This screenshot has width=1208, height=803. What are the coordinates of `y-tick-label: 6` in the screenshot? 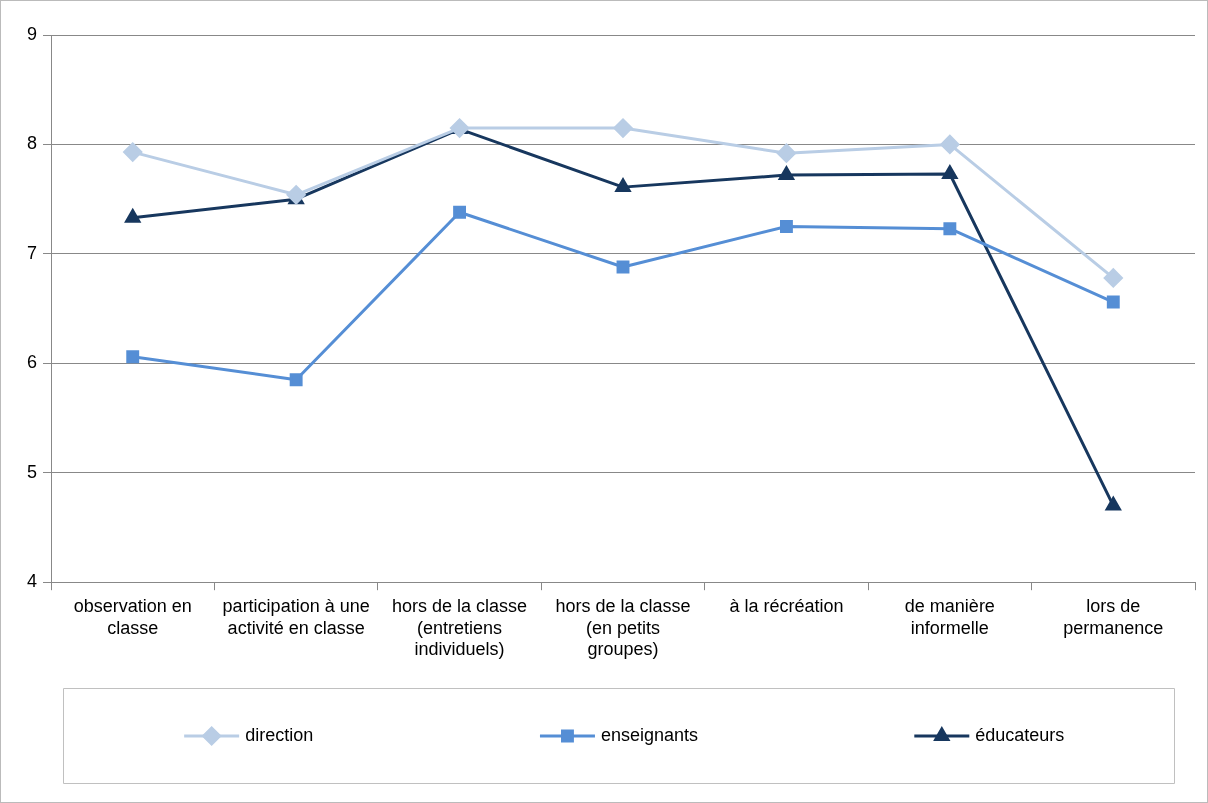 It's located at (32, 362).